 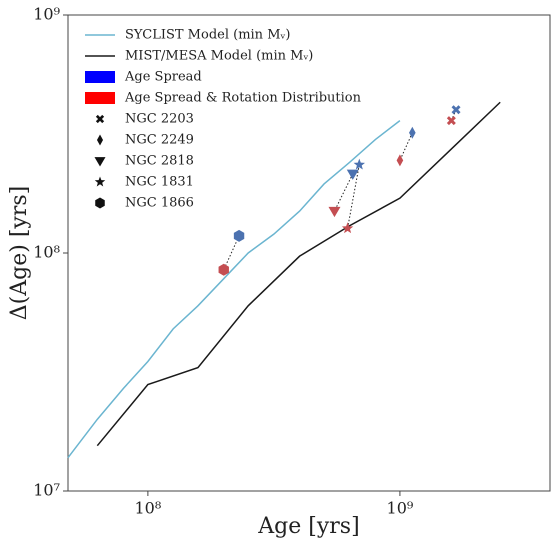 What do you see at coordinates (159, 161) in the screenshot?
I see `legend-label: NGC 2818` at bounding box center [159, 161].